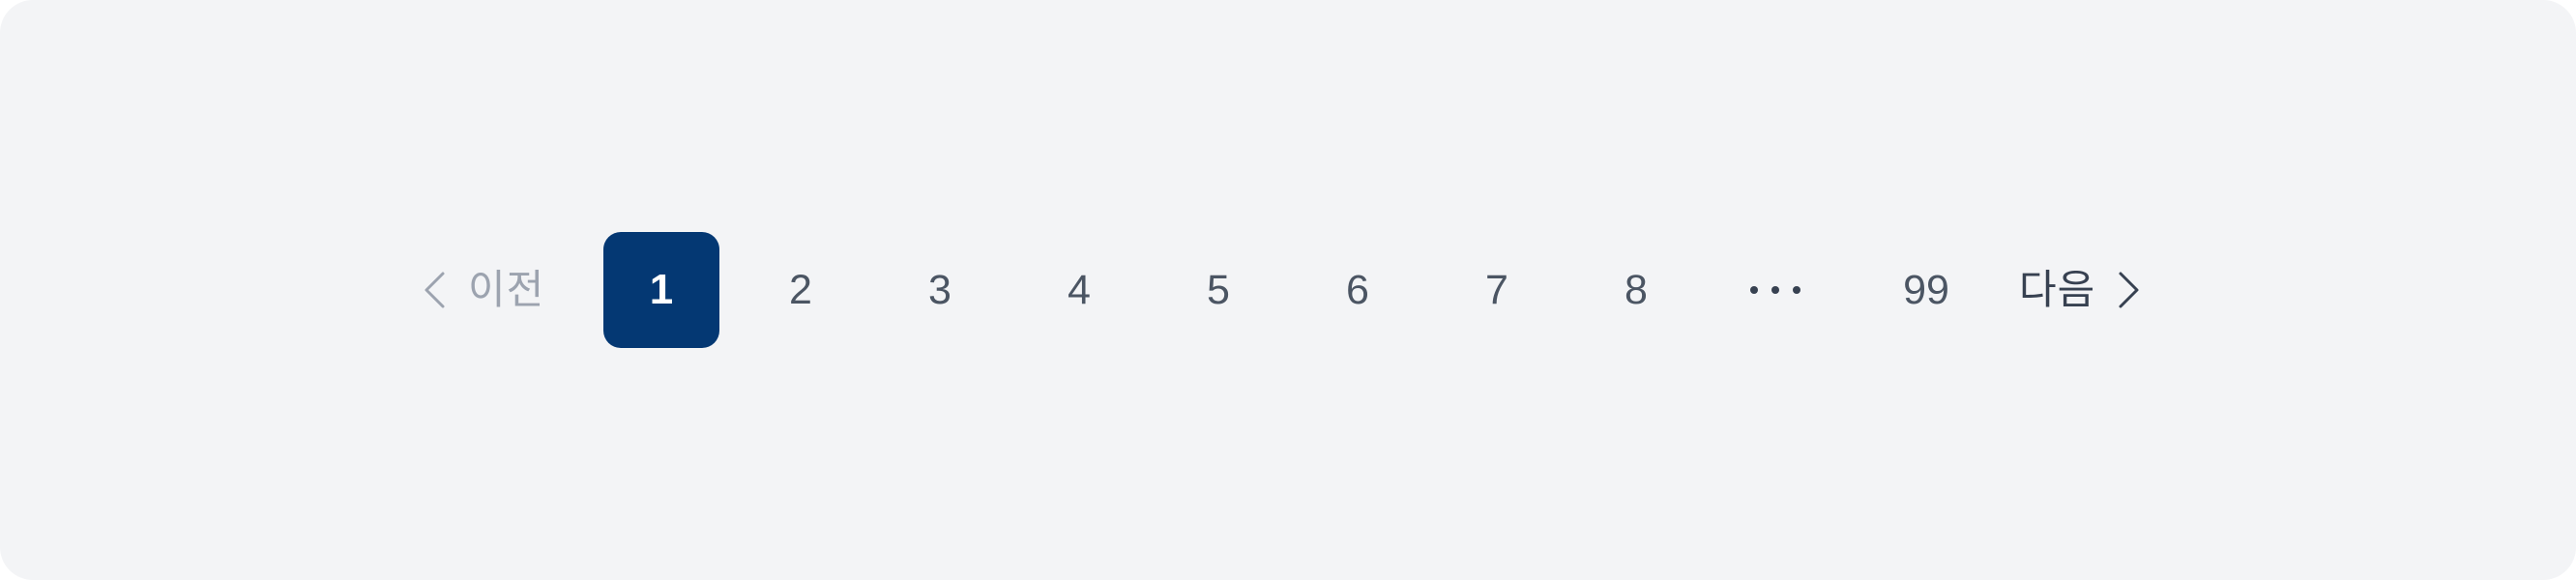  I want to click on pagination-ellipsis, so click(1775, 290).